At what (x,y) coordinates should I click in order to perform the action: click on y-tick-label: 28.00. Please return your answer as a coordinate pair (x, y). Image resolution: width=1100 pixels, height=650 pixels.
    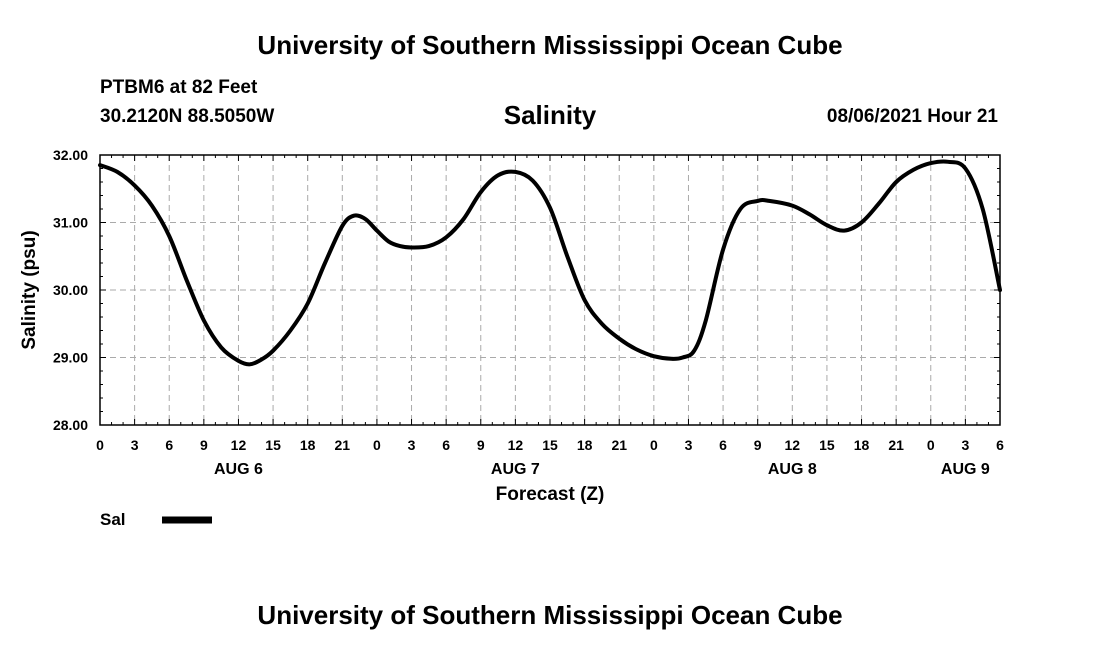
    Looking at the image, I should click on (70, 425).